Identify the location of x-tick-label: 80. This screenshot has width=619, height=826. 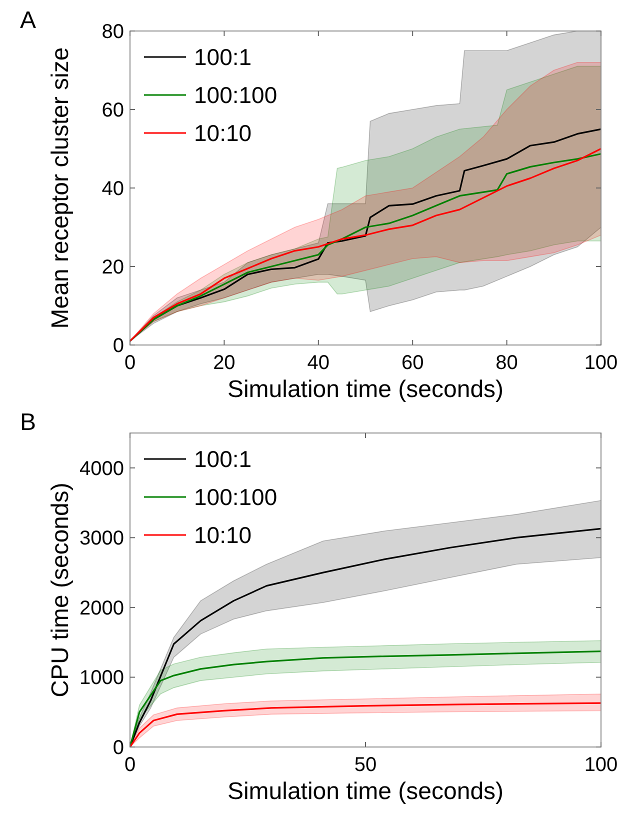
(507, 363).